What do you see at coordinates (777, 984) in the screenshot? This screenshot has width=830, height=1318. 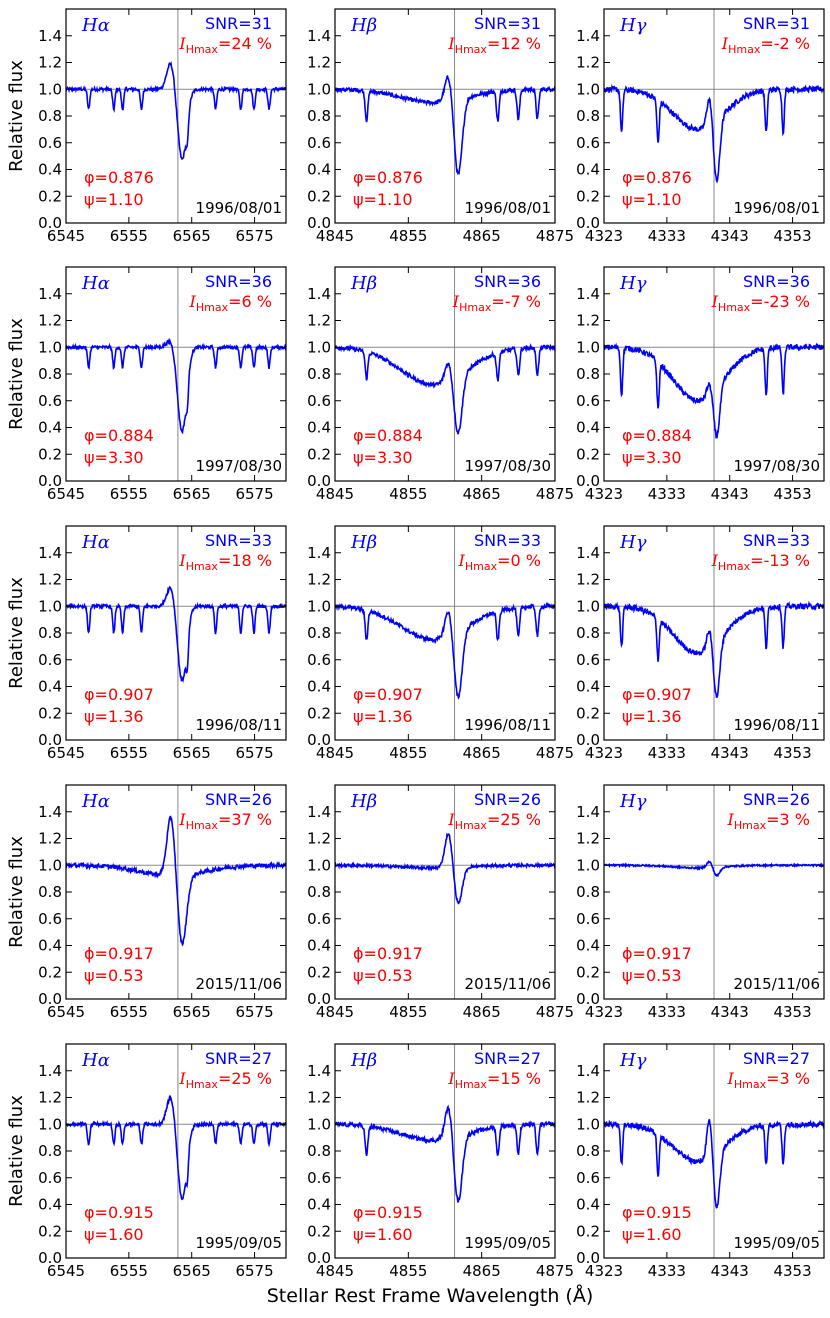 I see `date-label: 2015/11/06` at bounding box center [777, 984].